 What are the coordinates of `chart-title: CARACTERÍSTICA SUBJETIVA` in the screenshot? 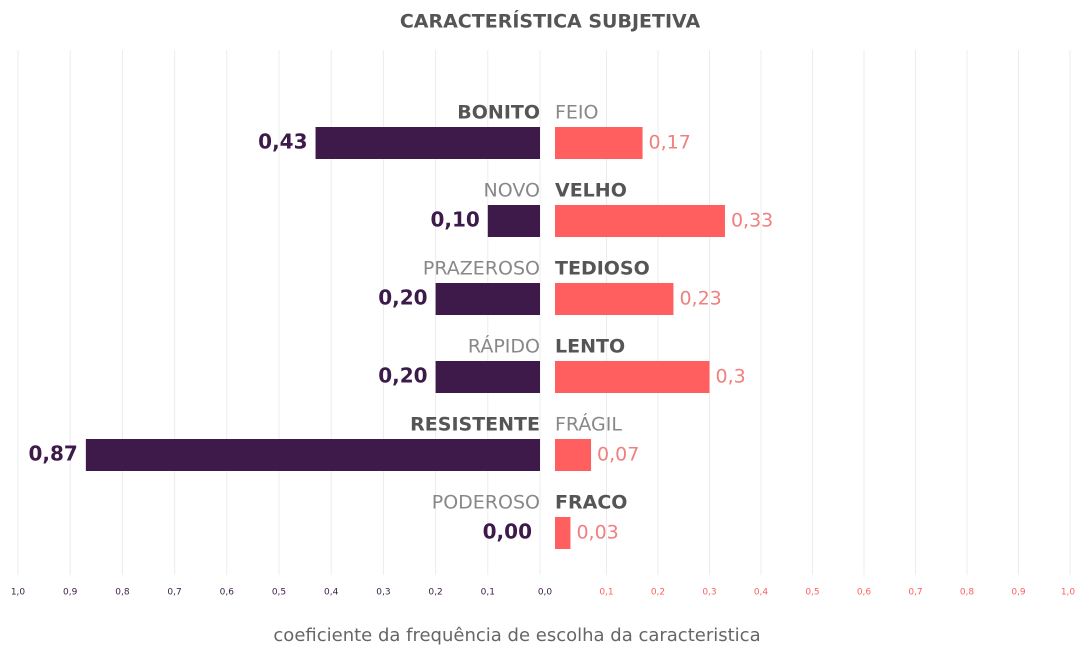 It's located at (550, 21).